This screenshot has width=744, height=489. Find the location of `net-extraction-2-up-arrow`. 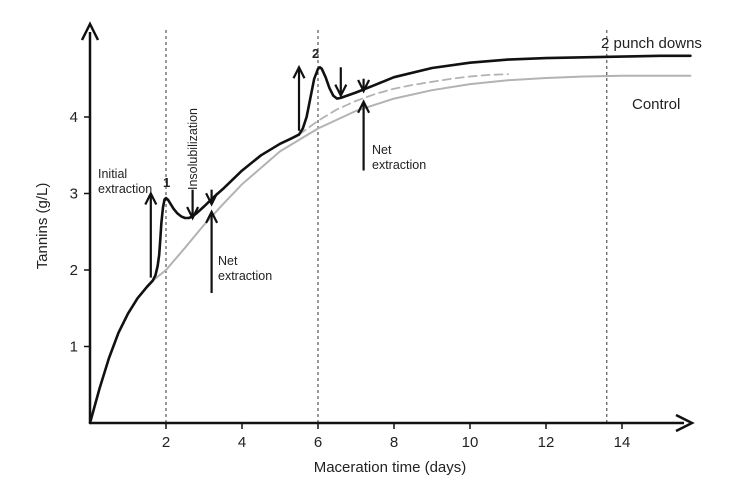

net-extraction-2-up-arrow is located at coordinates (364, 135).